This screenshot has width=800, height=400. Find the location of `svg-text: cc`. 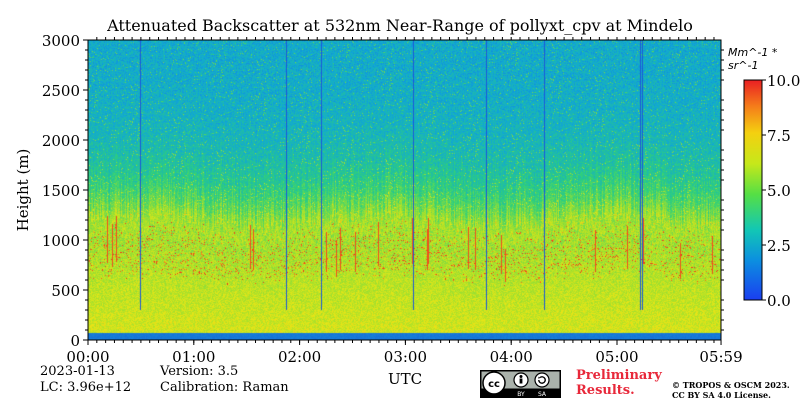

svg-text: cc is located at coordinates (494, 384).